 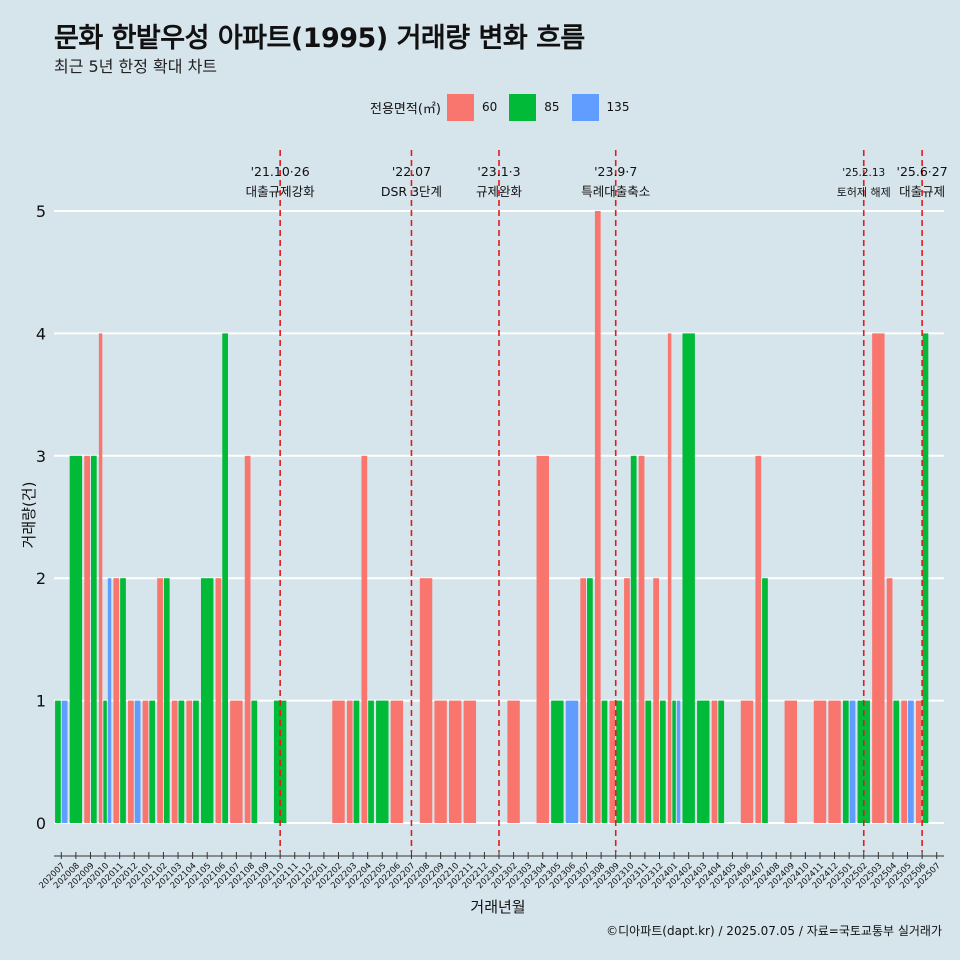 I want to click on event-label-1: DSR 3단계, so click(x=411, y=191).